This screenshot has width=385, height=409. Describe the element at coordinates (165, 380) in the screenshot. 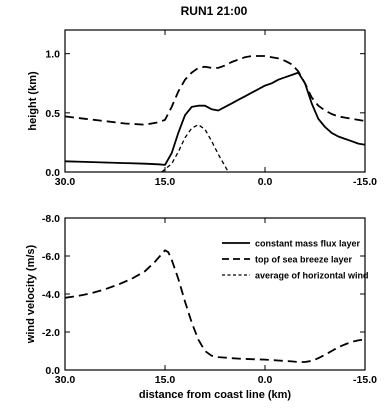

I see `wind-x-tick-label: 15.0` at that location.